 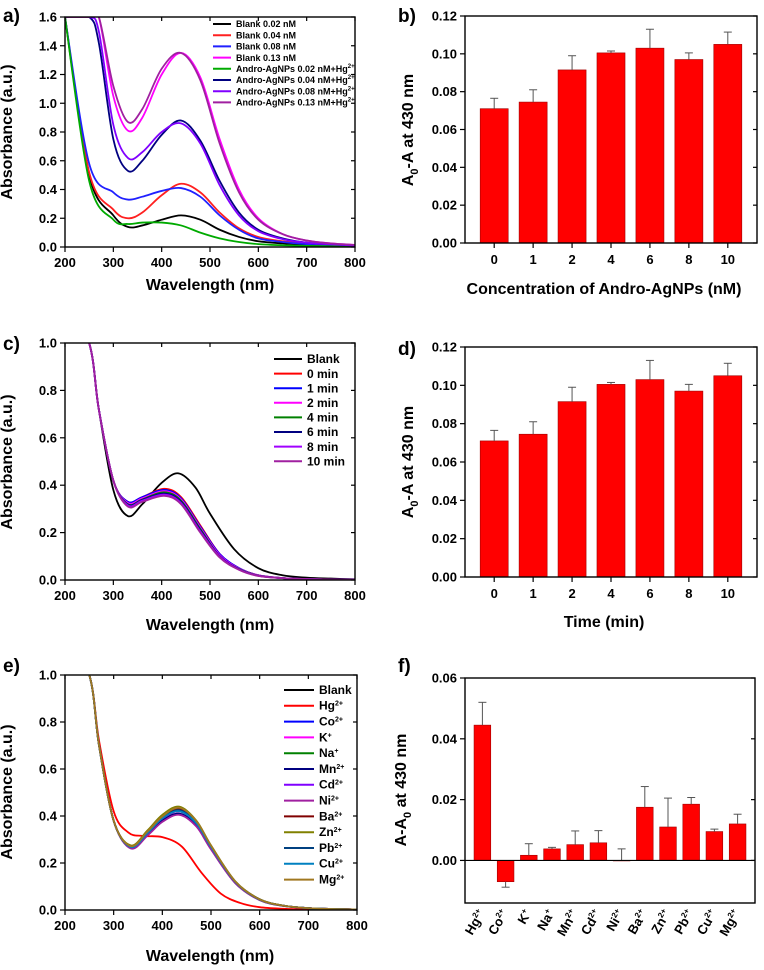 I want to click on x-tick-label: 2, so click(x=571, y=593).